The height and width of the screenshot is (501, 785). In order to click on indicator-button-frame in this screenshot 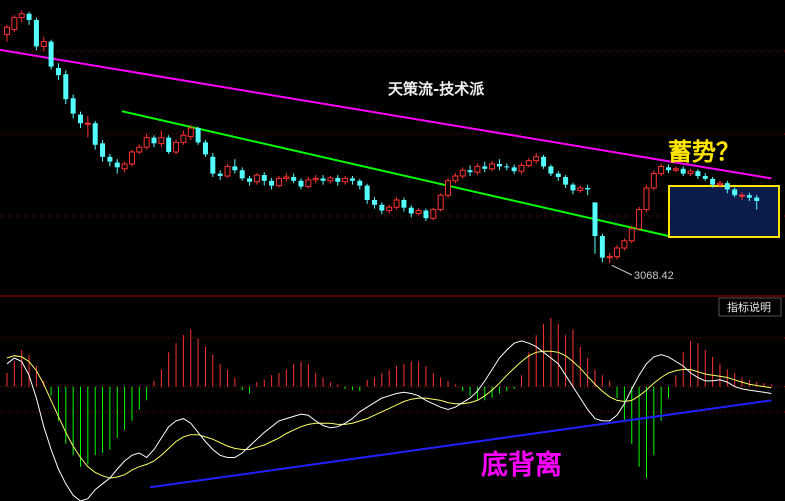, I will do `click(750, 307)`.